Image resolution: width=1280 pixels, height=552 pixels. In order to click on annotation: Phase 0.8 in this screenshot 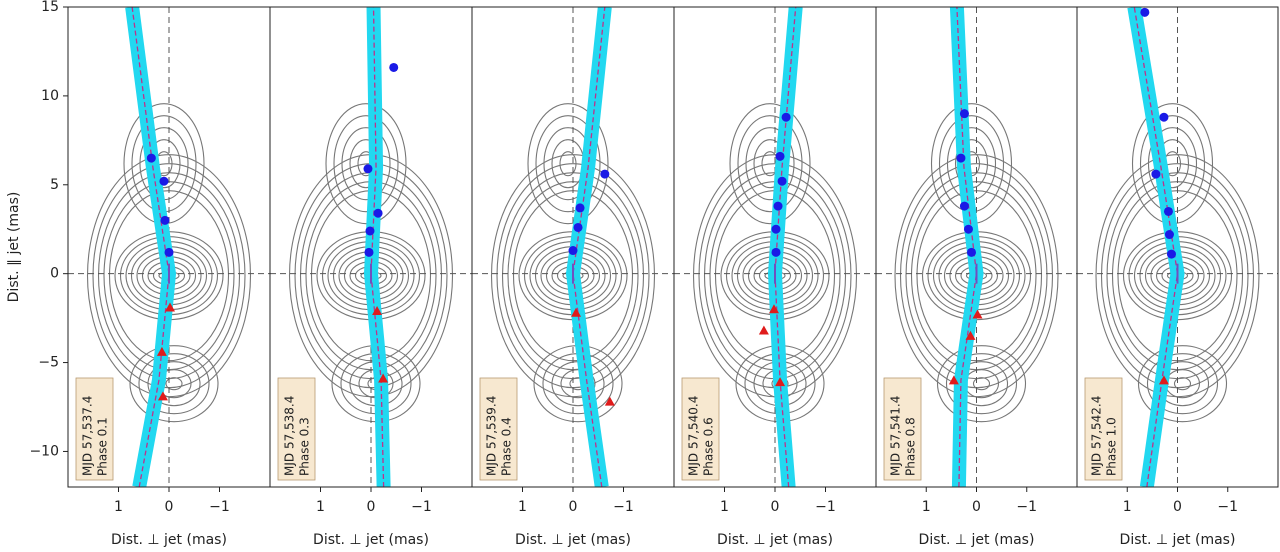, I will do `click(911, 446)`.